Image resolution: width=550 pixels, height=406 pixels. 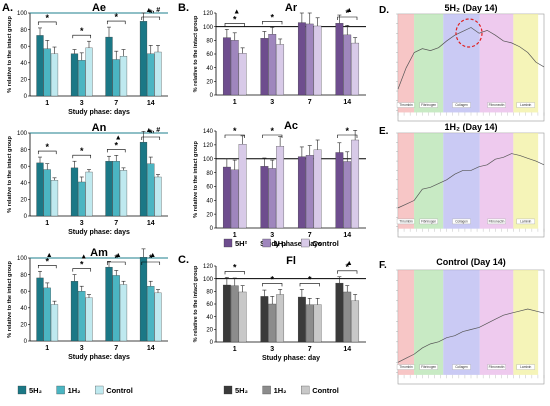 What do you see at coordinates (242, 186) in the screenshot?
I see `bar-ac-s2-c0` at bounding box center [242, 186].